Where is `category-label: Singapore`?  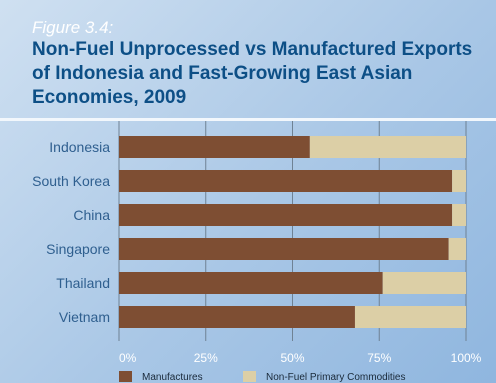
category-label: Singapore is located at coordinates (78, 249).